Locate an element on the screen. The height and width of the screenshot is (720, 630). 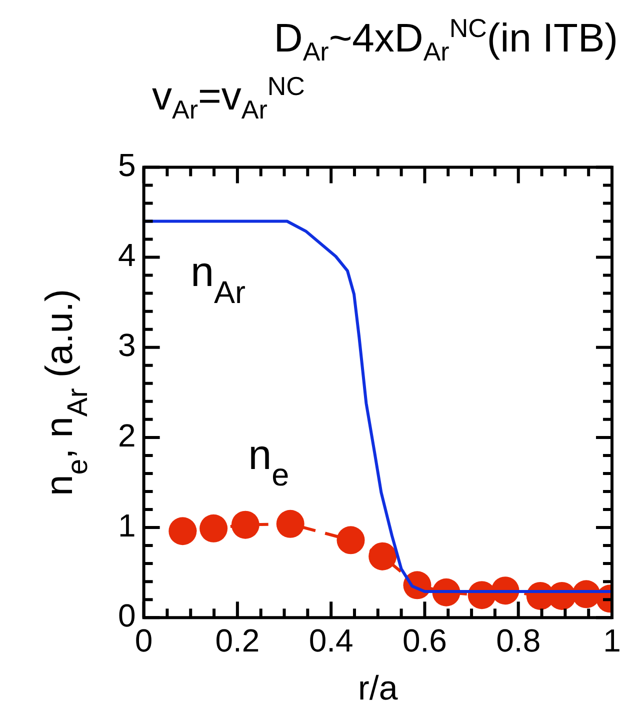
x-axis-title: r/a is located at coordinates (378, 689).